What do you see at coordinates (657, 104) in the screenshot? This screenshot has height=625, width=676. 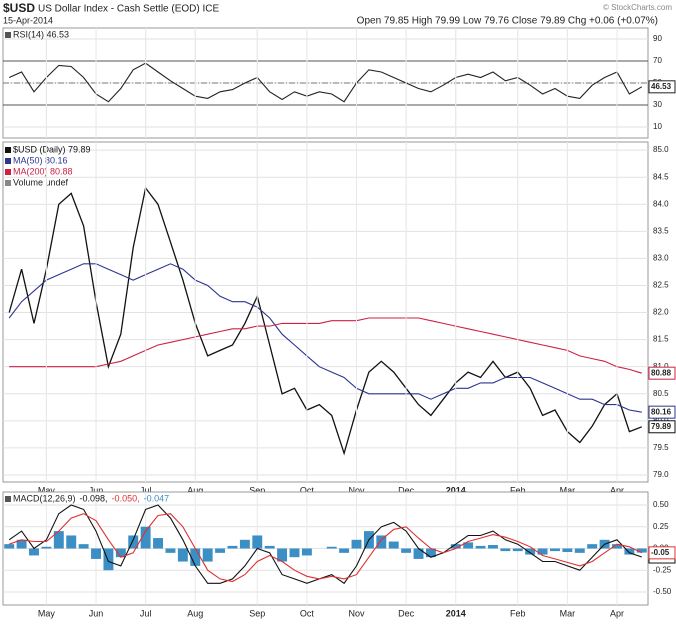 I see `y-tick-label: 30` at bounding box center [657, 104].